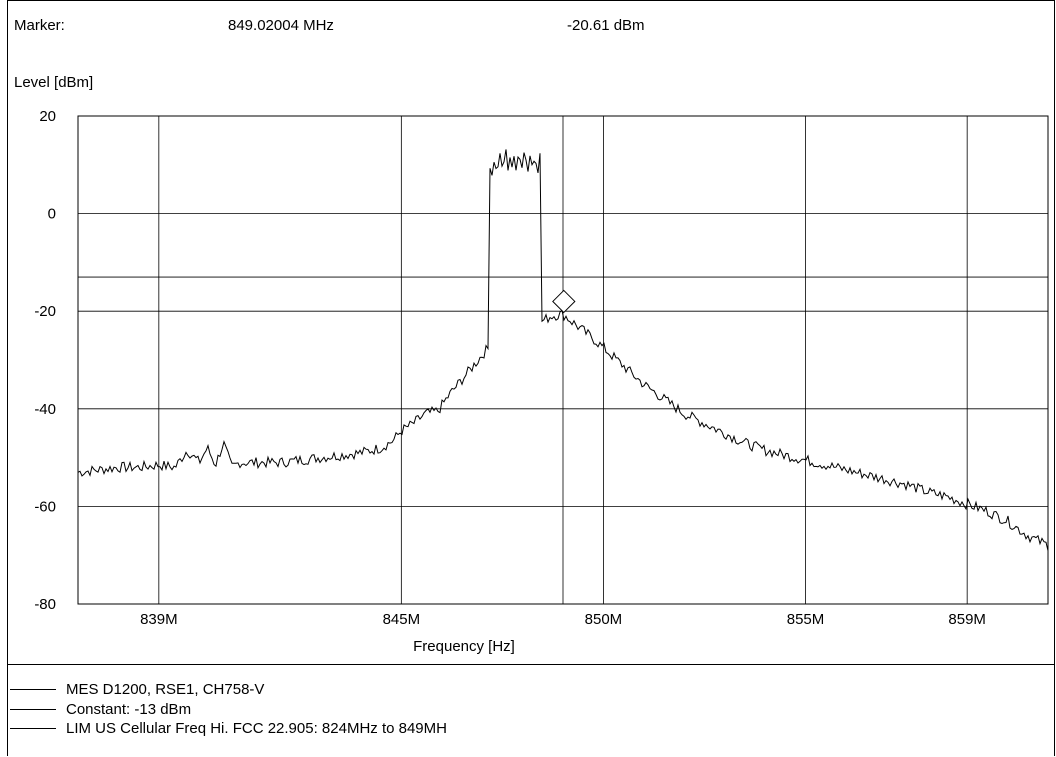  Describe the element at coordinates (47, 116) in the screenshot. I see `y-tick-label: 20` at that location.